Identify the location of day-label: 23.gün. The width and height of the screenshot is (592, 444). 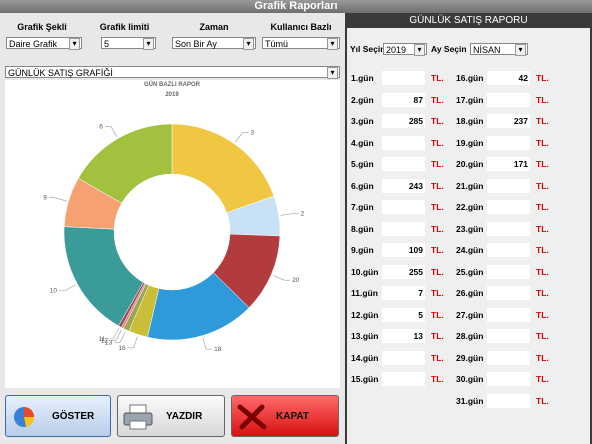
(470, 228).